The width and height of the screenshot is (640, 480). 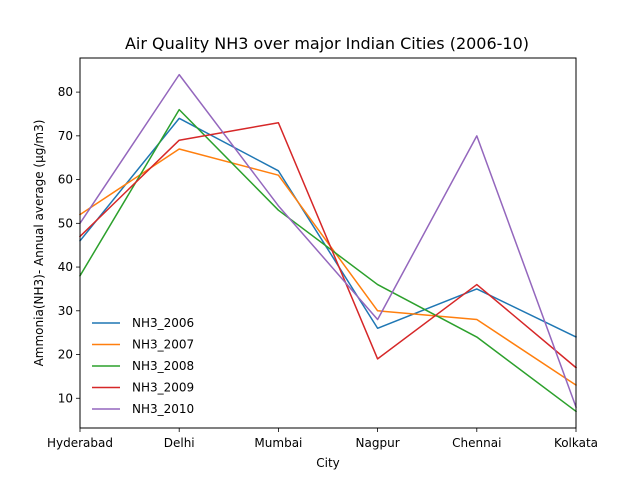 What do you see at coordinates (322, 439) in the screenshot?
I see `x-axis-ticks: Hyderabad Delhi Mumbai Nagpur Chennai Kolkata` at bounding box center [322, 439].